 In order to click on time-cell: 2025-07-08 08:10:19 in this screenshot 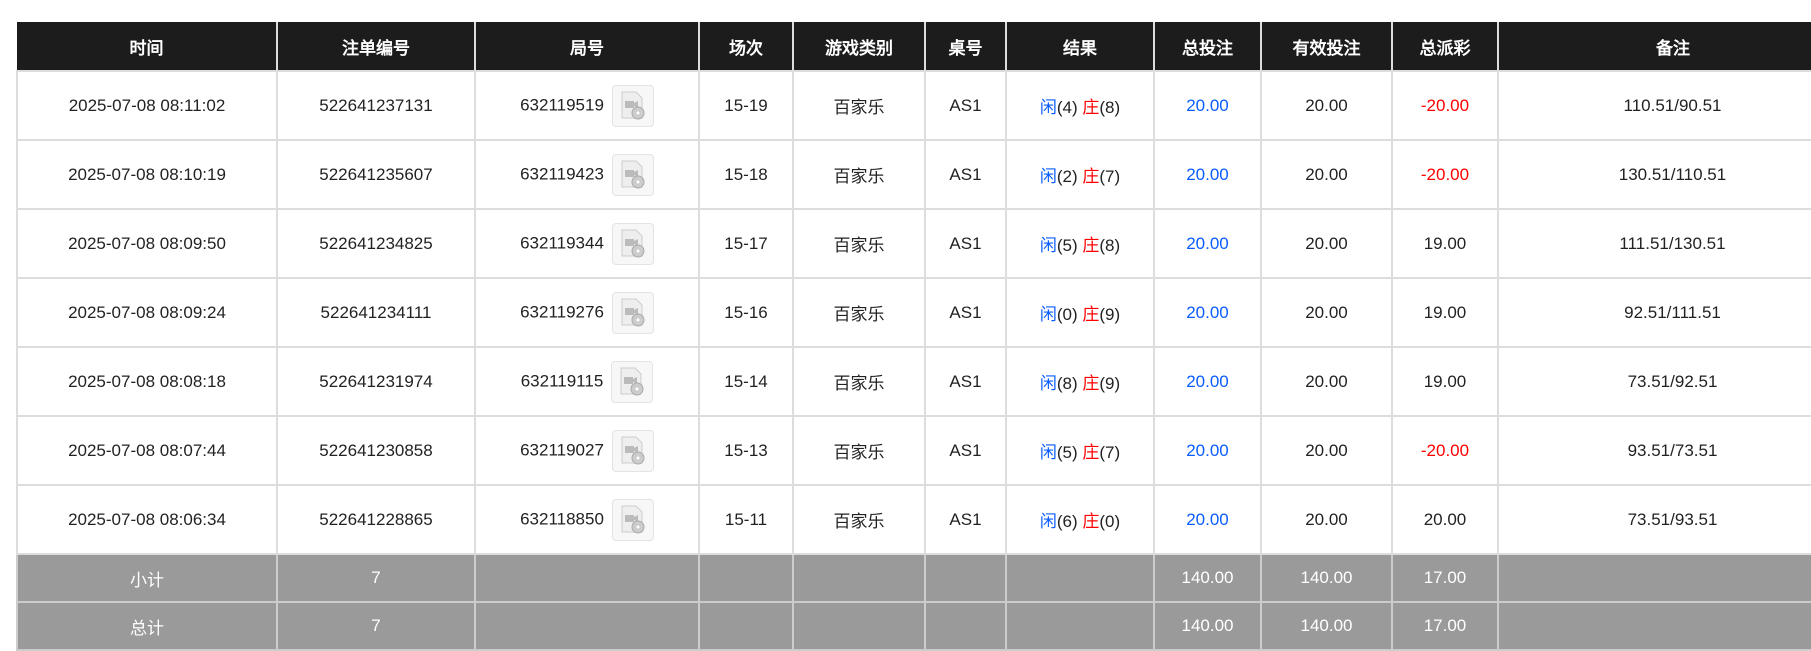, I will do `click(147, 174)`.